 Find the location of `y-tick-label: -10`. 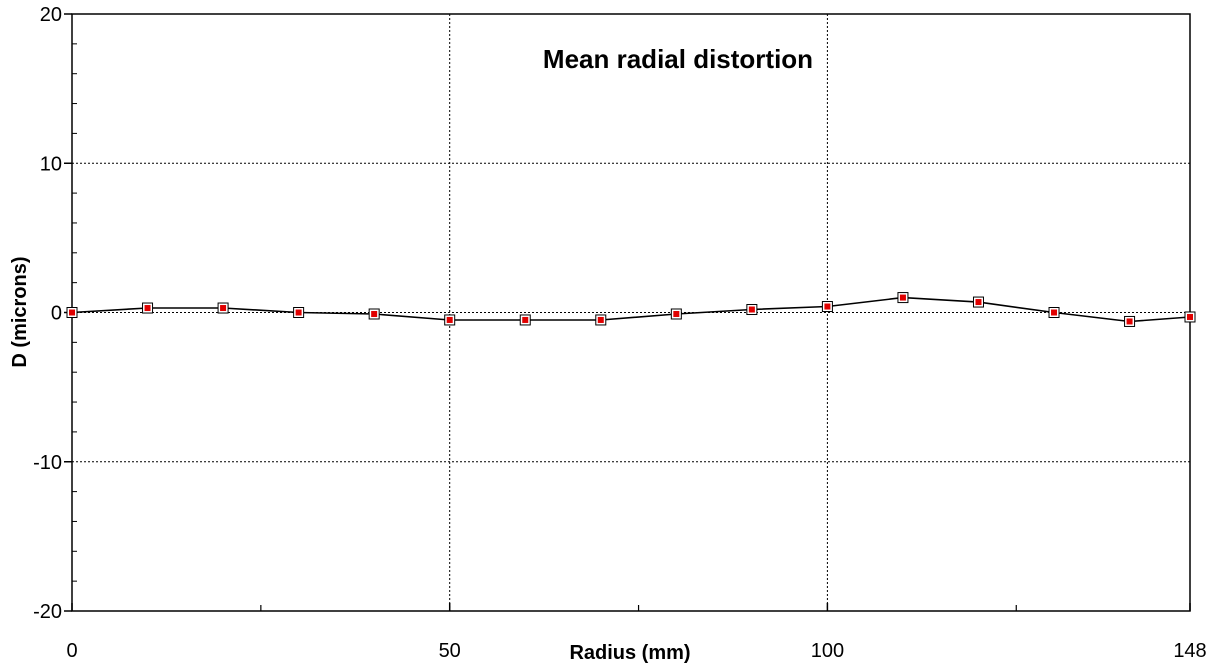

y-tick-label: -10 is located at coordinates (47, 463).